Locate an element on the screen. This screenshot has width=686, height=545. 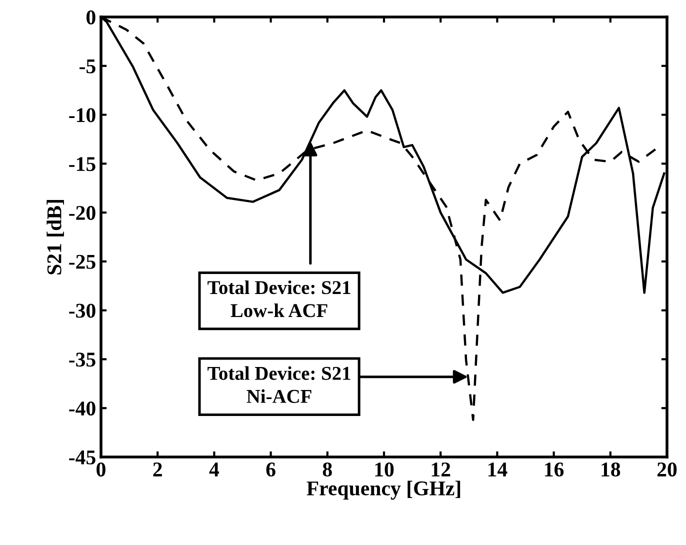
y-tick-label: -35 is located at coordinates (82, 359).